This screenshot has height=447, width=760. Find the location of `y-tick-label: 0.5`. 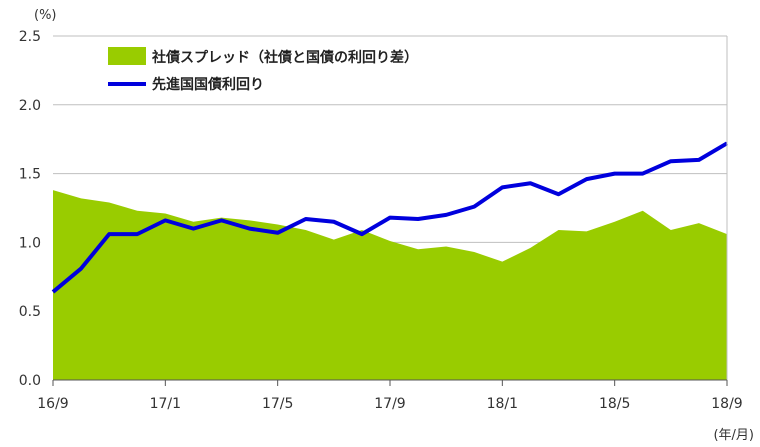

y-tick-label: 0.5 is located at coordinates (30, 312).